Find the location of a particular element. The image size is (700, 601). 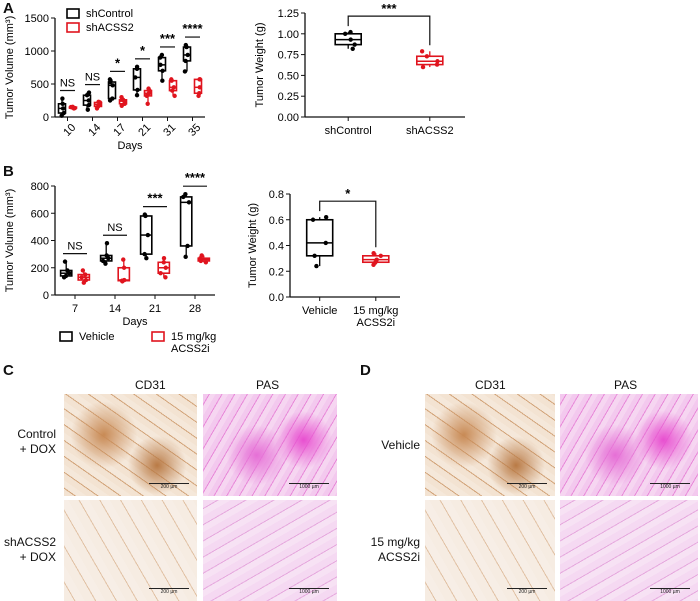

y-tick-label: 1.00 is located at coordinates (288, 35).